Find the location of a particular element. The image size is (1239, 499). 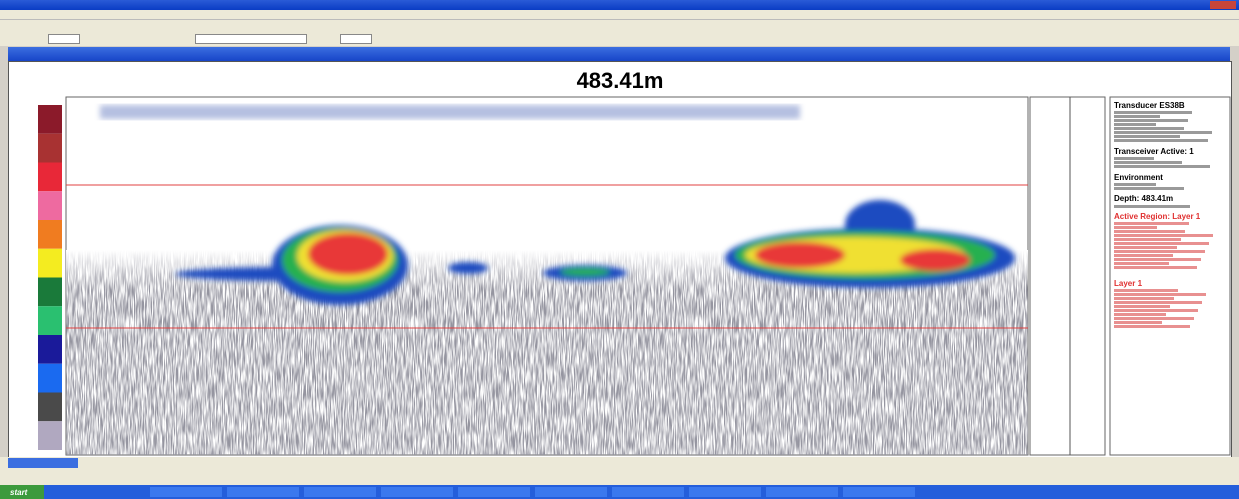

info-heading: Layer 1 is located at coordinates (1128, 283).